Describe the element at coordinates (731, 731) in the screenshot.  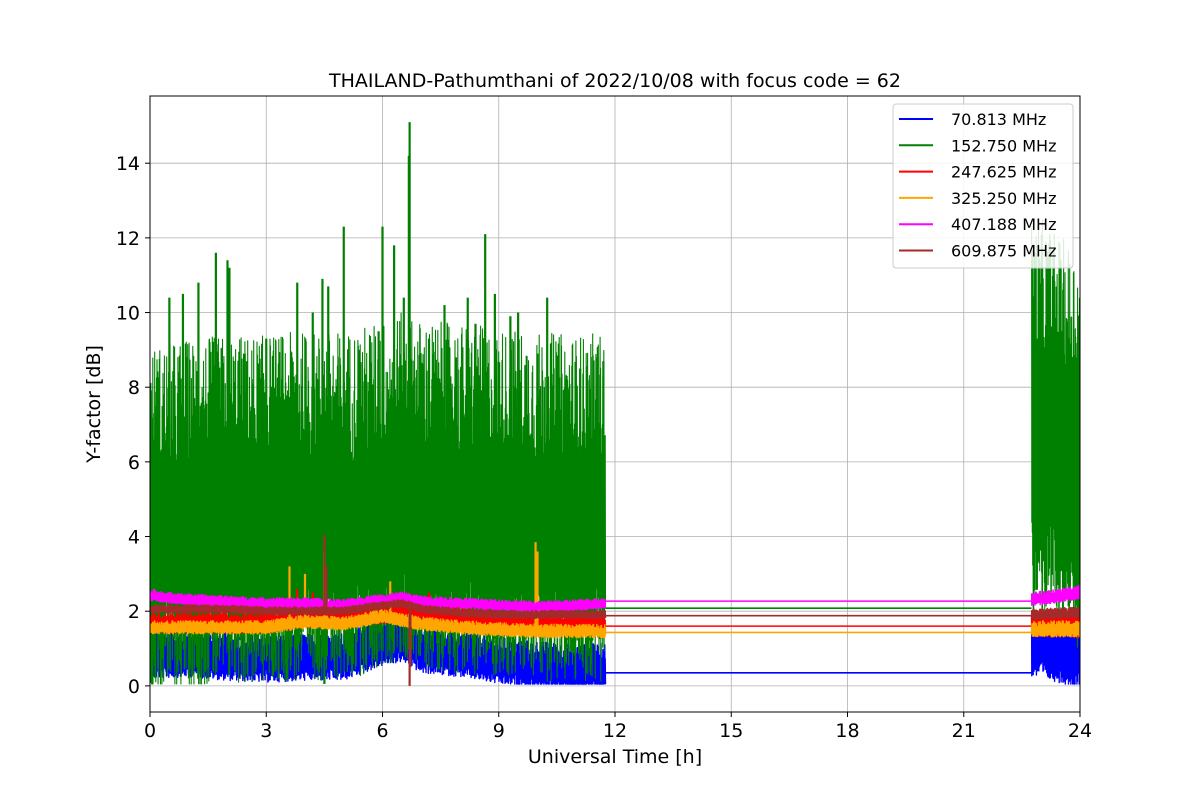
I see `x-tick-label: 15` at that location.